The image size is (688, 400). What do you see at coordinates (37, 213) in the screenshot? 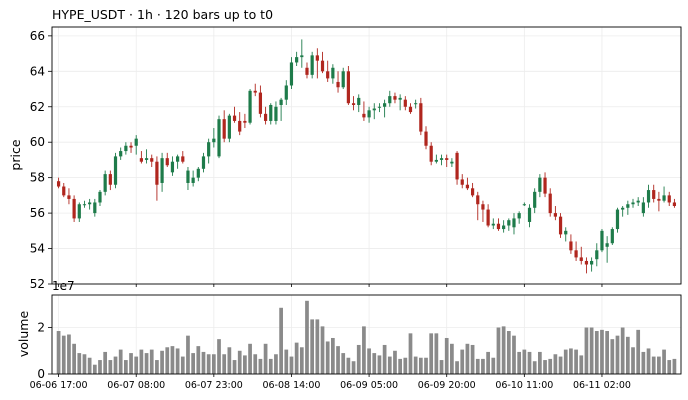
I see `price-tick-label: 56` at bounding box center [37, 213].